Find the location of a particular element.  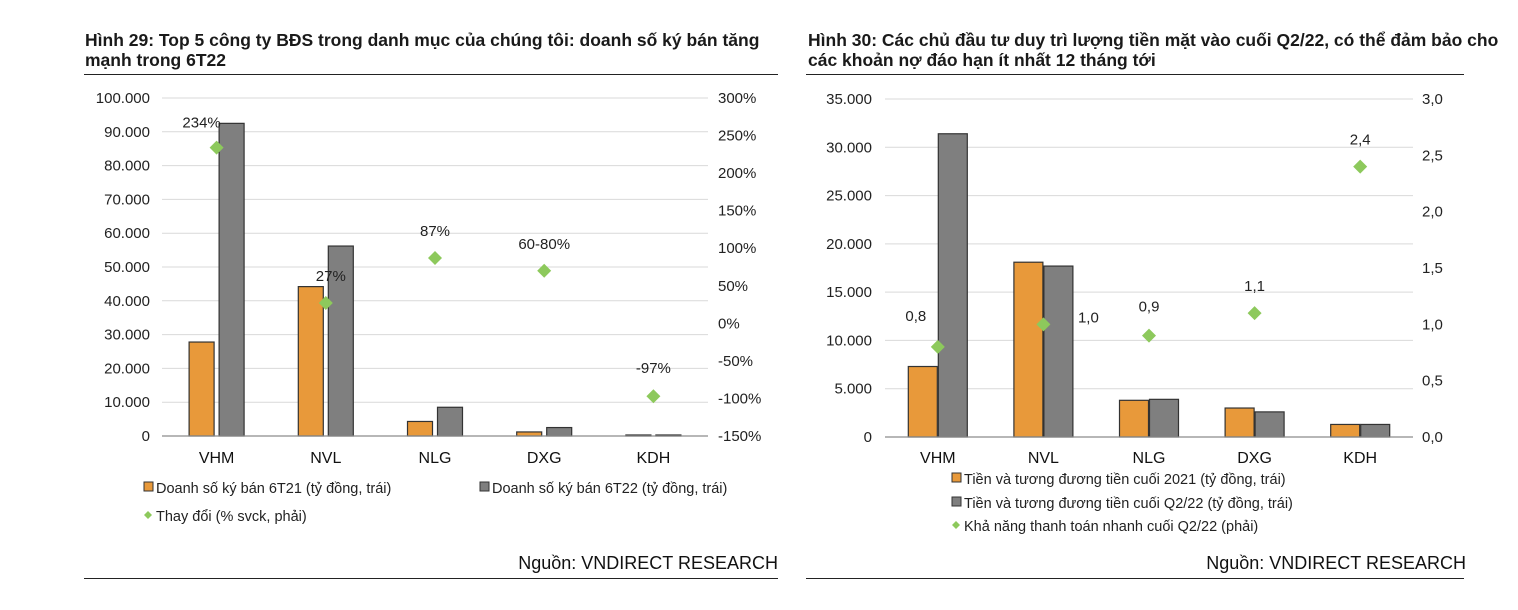

right-axis-tick-label: 250% is located at coordinates (737, 136).